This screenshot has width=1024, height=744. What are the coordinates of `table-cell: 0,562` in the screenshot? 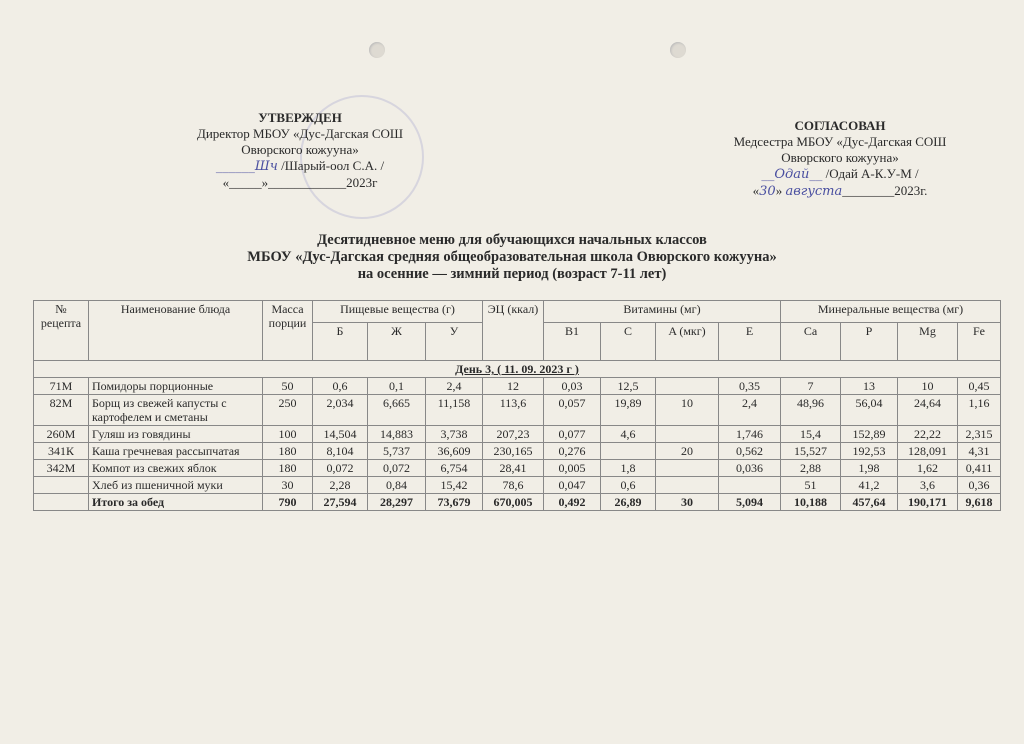 It's located at (749, 451).